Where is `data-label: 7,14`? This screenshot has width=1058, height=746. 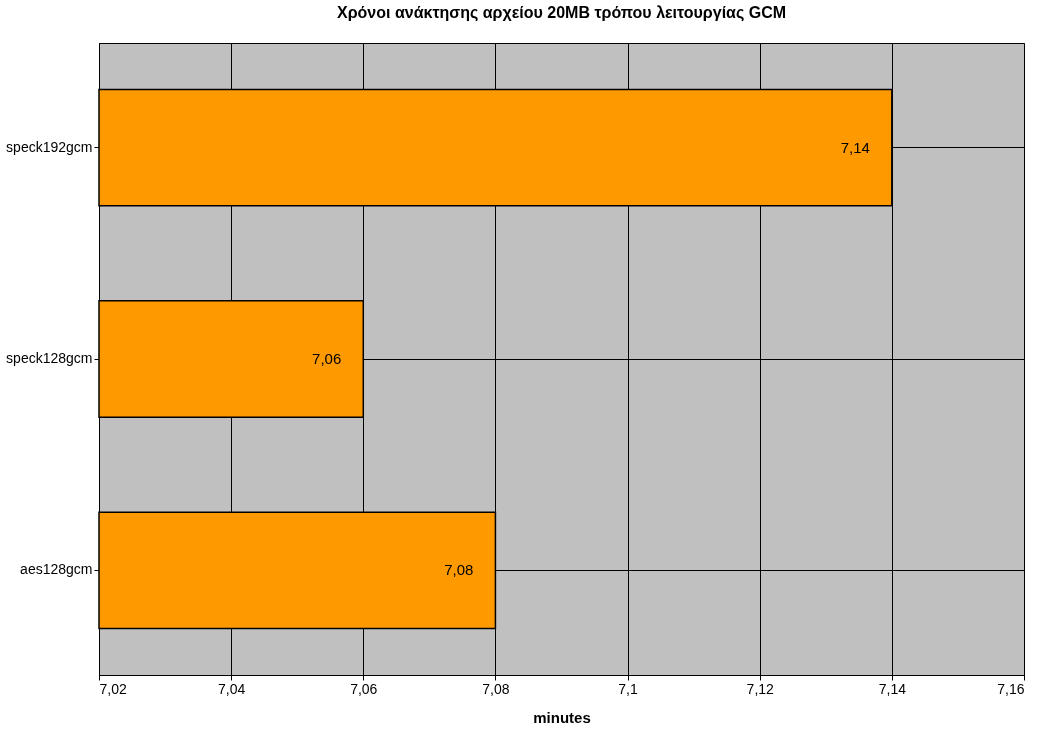 data-label: 7,14 is located at coordinates (855, 147).